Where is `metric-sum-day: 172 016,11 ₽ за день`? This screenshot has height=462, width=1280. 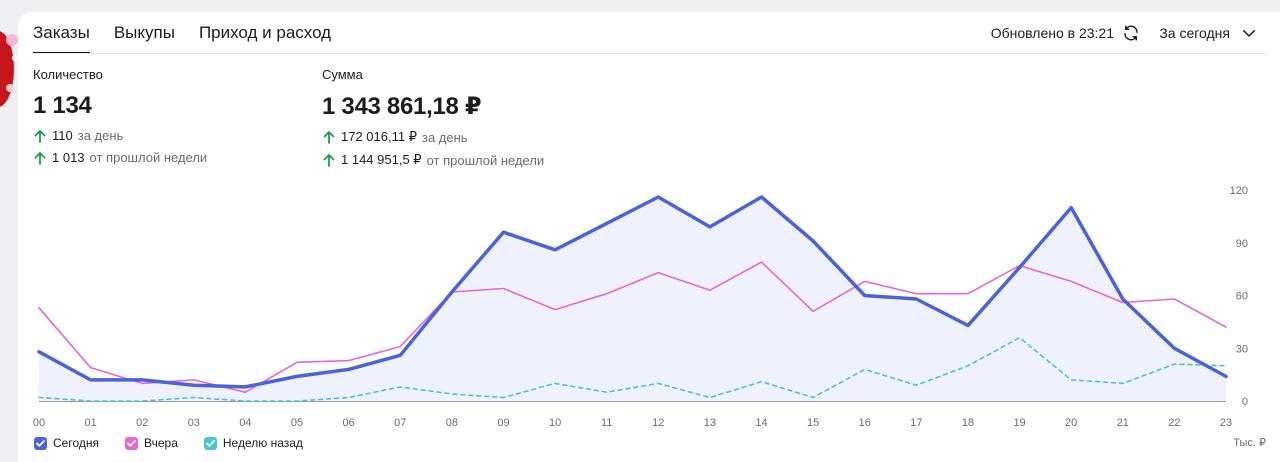 metric-sum-day: 172 016,11 ₽ за день is located at coordinates (433, 137).